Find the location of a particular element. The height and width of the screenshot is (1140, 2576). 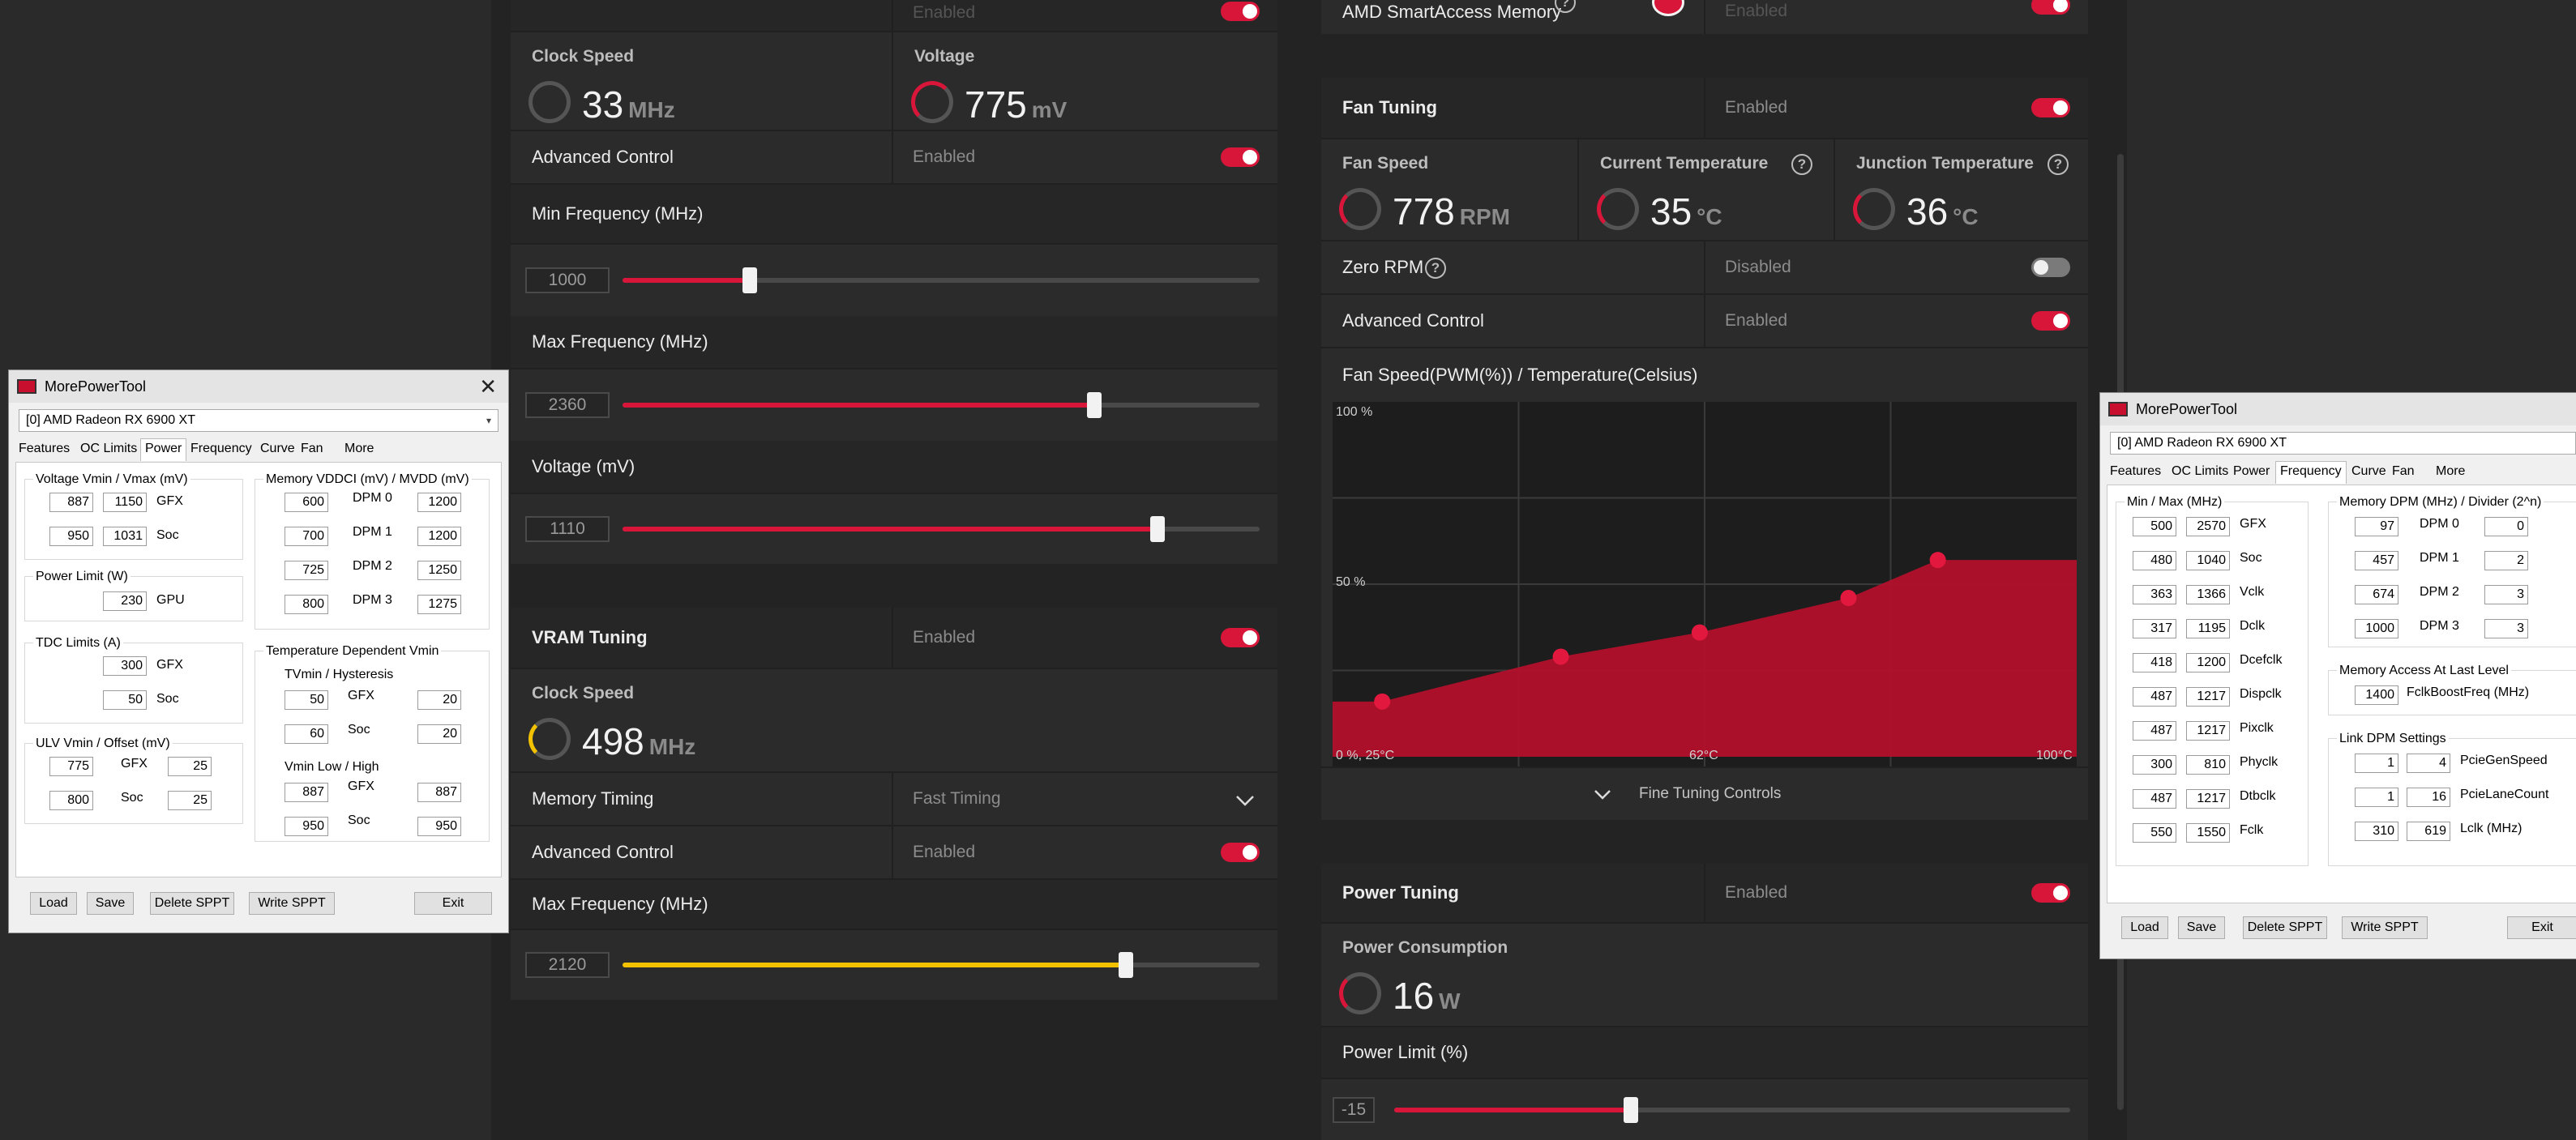

tab-power: Power is located at coordinates (2251, 471).